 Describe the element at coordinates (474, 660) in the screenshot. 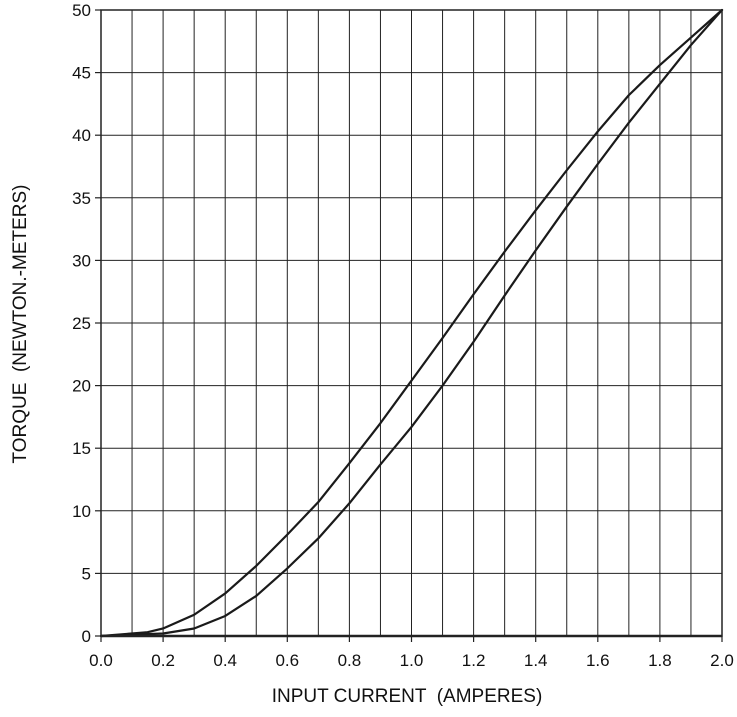

I see `x-tick-label: 1.2` at that location.